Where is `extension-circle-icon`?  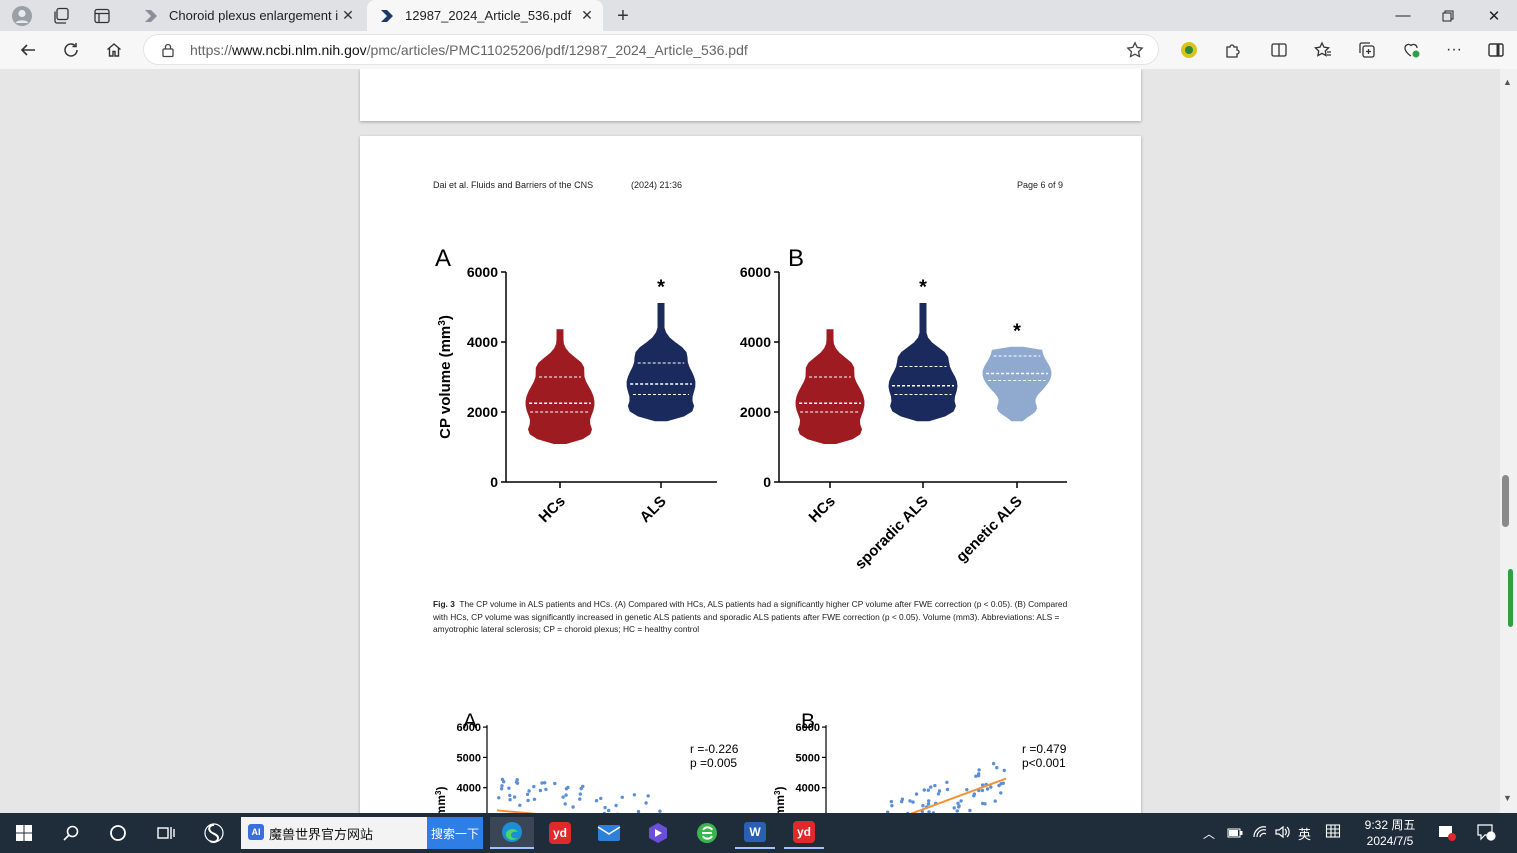
extension-circle-icon is located at coordinates (1189, 50).